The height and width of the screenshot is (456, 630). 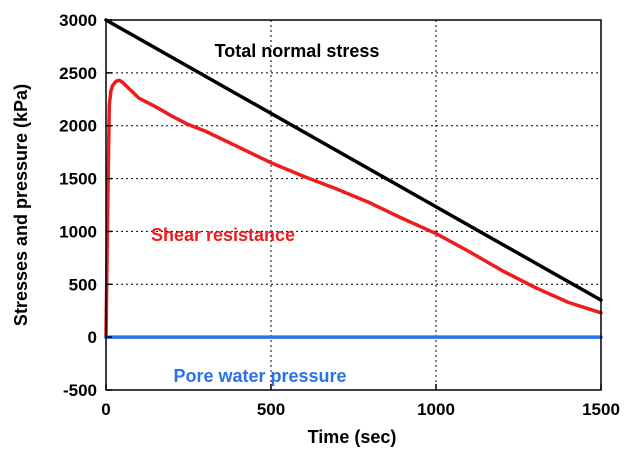 I want to click on y-tick-label: 1500, so click(x=78, y=179).